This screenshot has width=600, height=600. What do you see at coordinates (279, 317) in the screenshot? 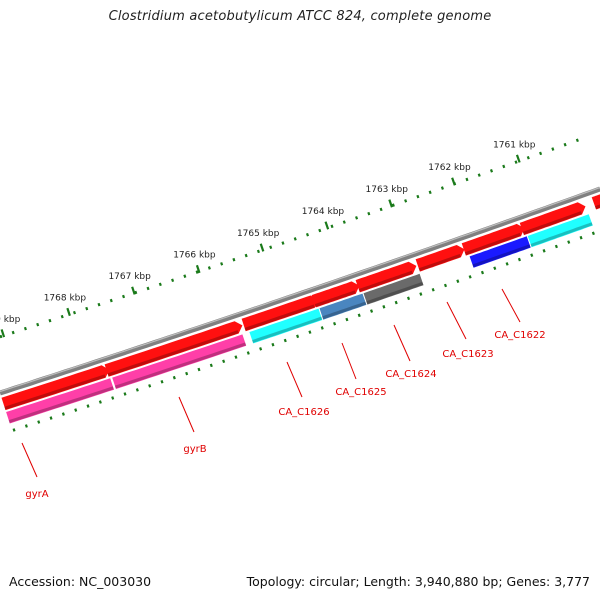
I see `gene-ca-c1626-block-shade` at bounding box center [279, 317].